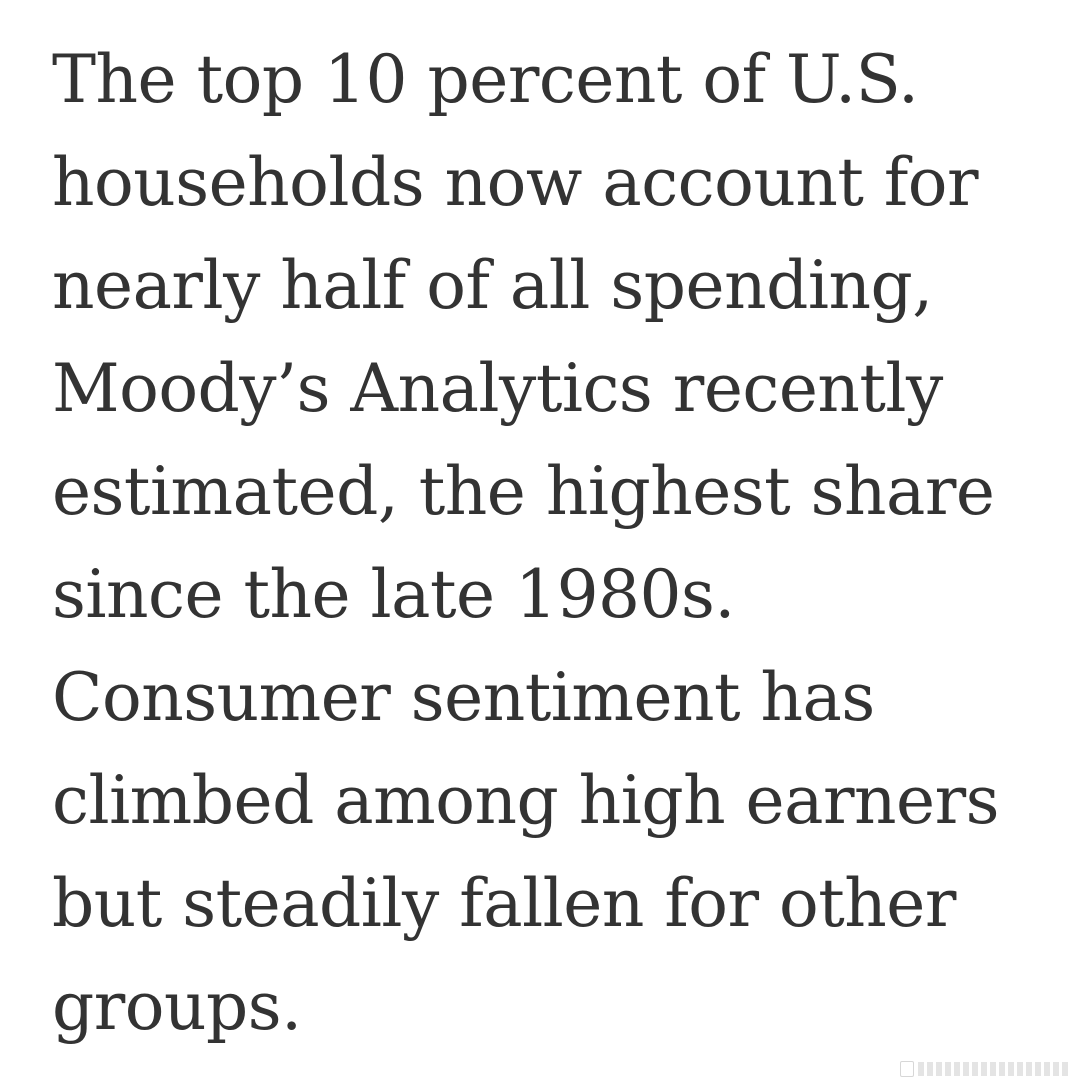 This screenshot has width=1080, height=1085. Describe the element at coordinates (907, 1069) in the screenshot. I see `watermark-box-icon` at that location.